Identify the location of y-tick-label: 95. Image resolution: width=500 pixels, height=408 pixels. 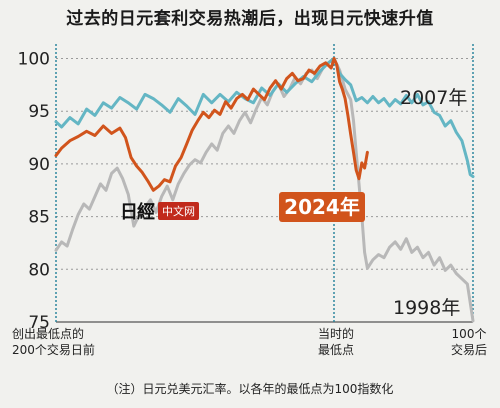
(39, 112).